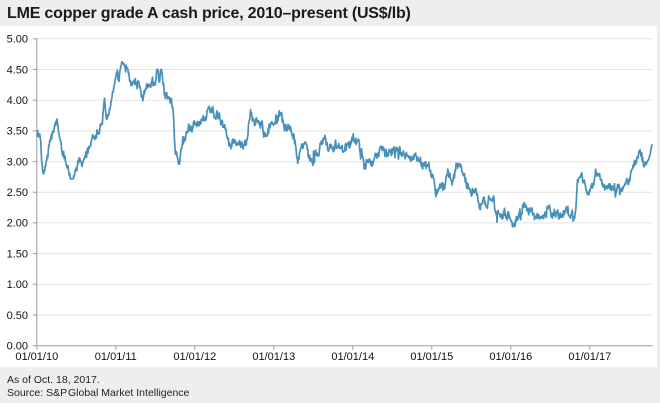  I want to click on svg-text: 0.00, so click(17, 347).